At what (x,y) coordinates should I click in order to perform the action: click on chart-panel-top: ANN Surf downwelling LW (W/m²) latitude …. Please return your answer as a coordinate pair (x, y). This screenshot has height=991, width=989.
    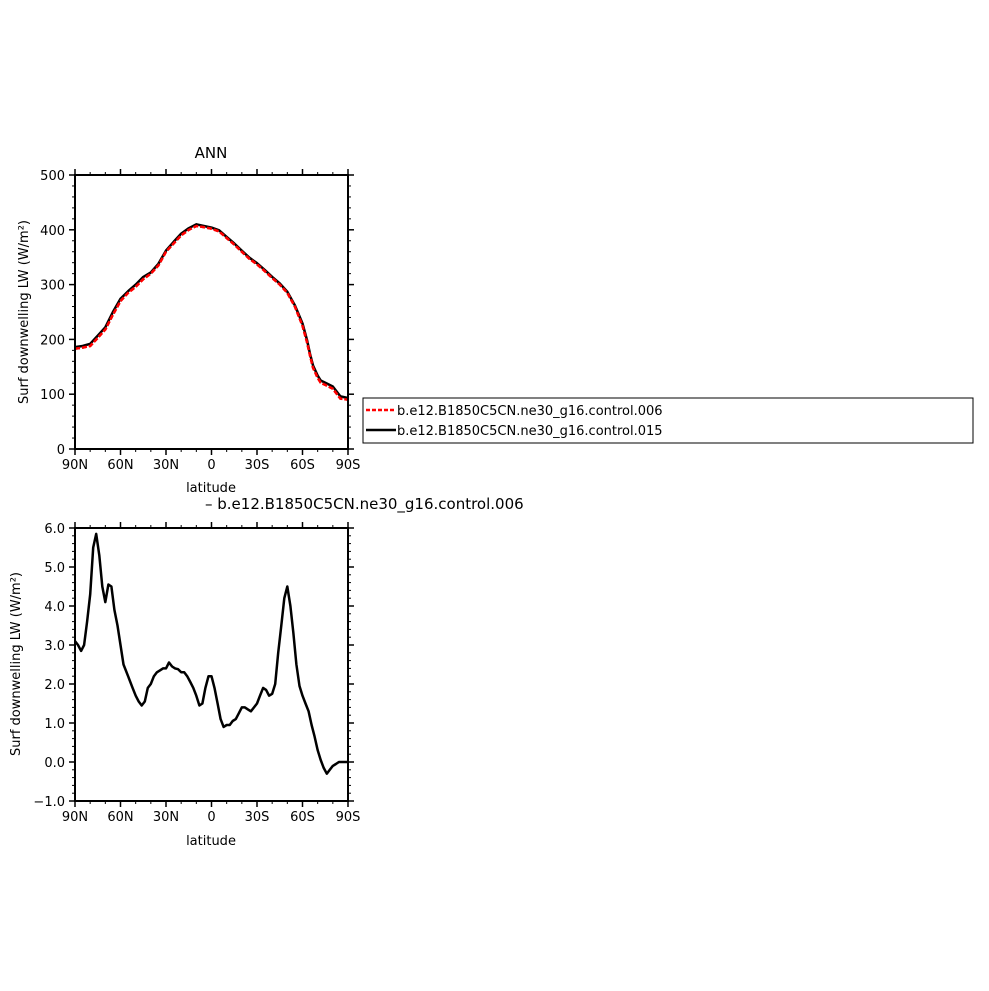
    Looking at the image, I should click on (188, 320).